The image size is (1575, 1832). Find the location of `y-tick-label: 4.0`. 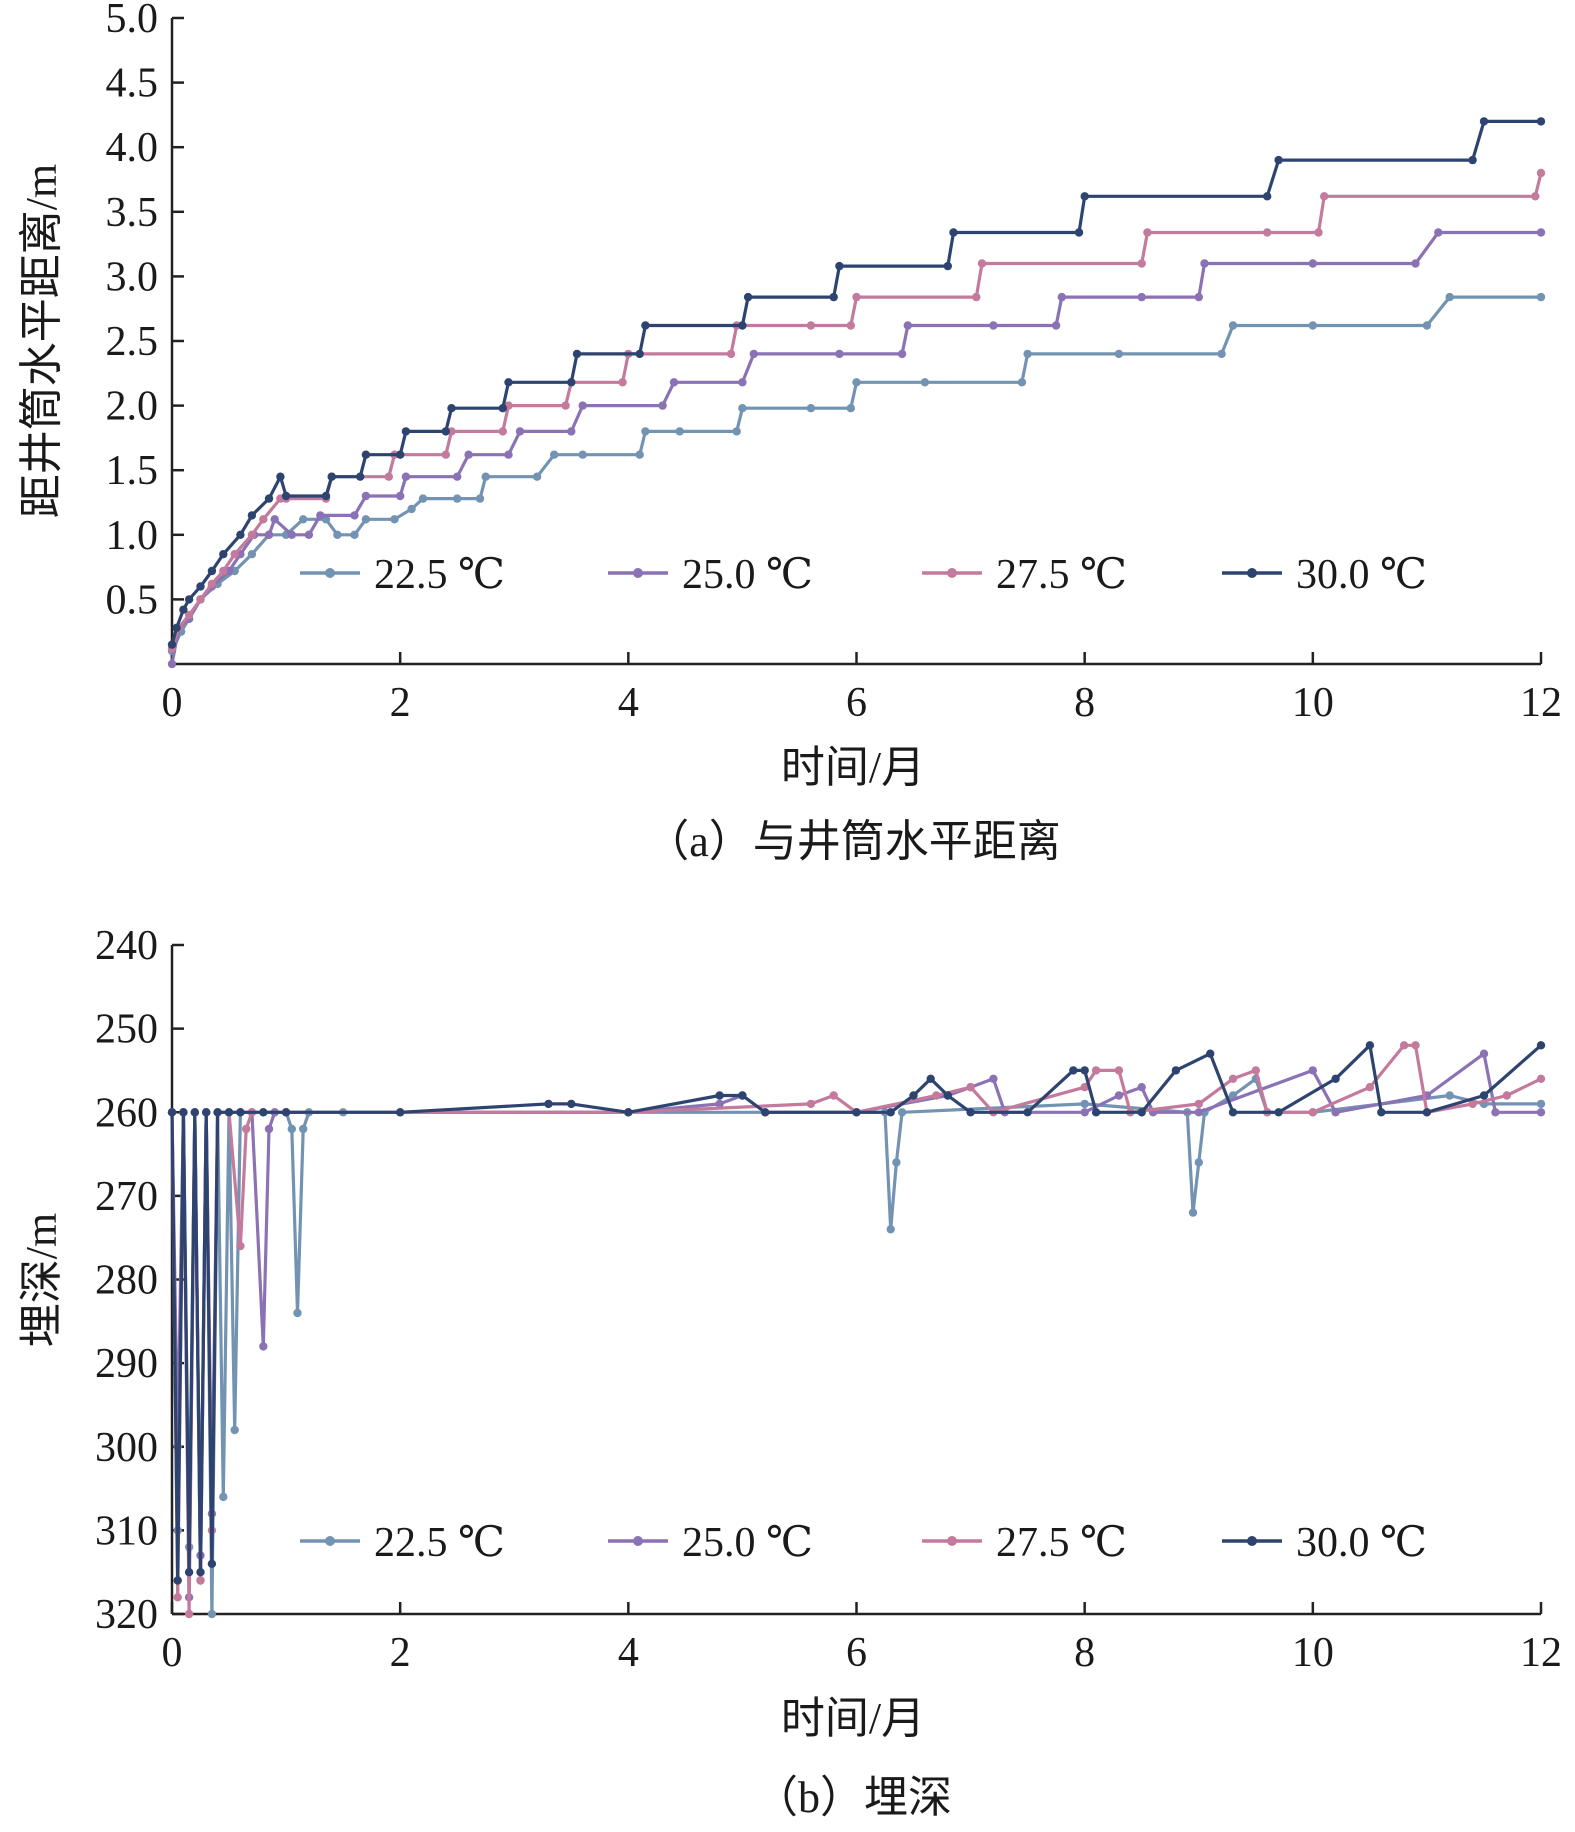

y-tick-label: 4.0 is located at coordinates (132, 148).